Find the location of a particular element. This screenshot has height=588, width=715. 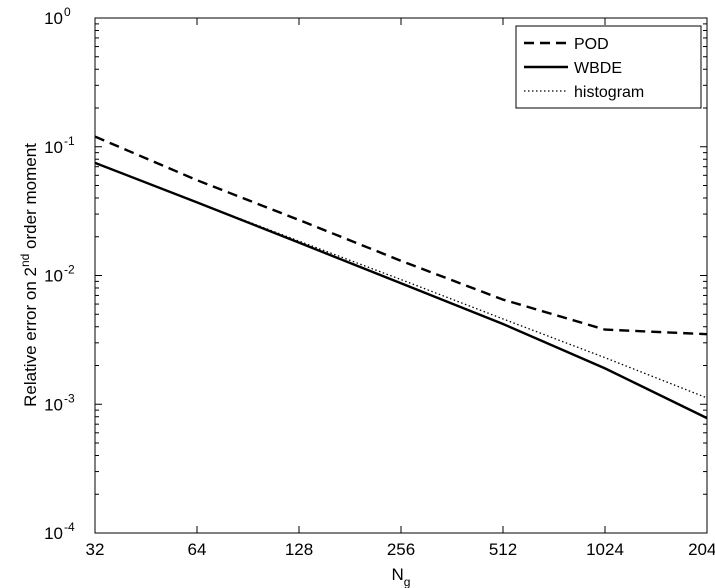

legend: POD WBDE histogram is located at coordinates (608, 67).